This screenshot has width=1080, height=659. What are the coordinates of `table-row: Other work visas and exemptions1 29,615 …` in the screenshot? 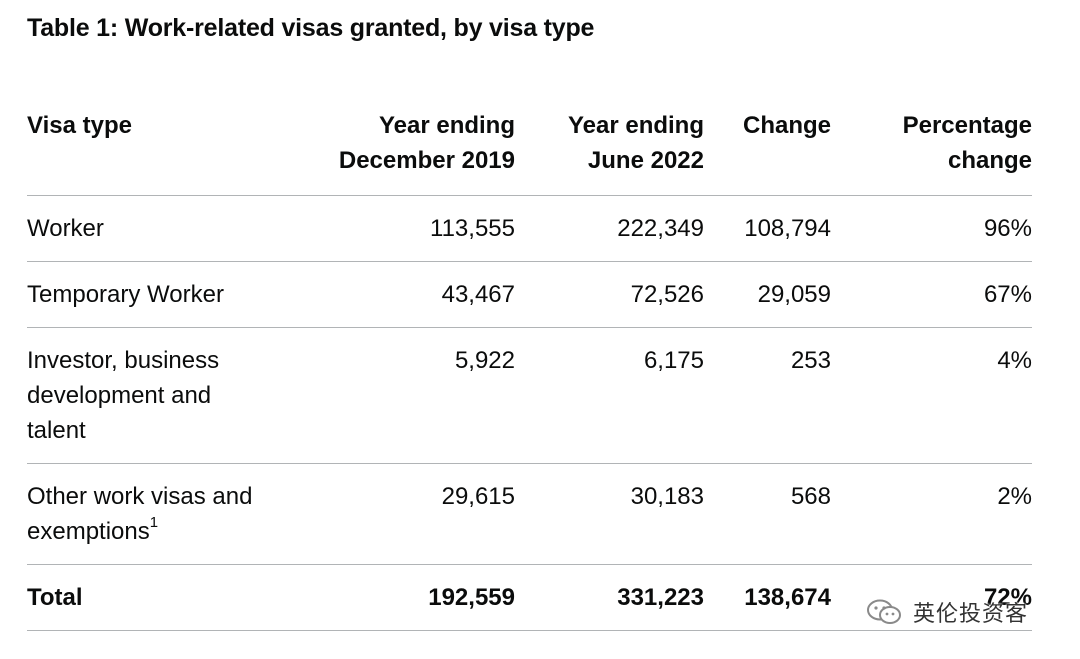 It's located at (529, 514).